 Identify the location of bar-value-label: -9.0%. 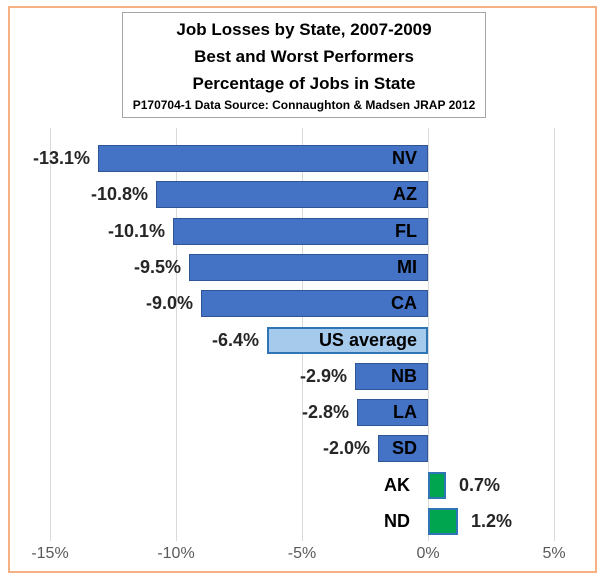
(169, 303).